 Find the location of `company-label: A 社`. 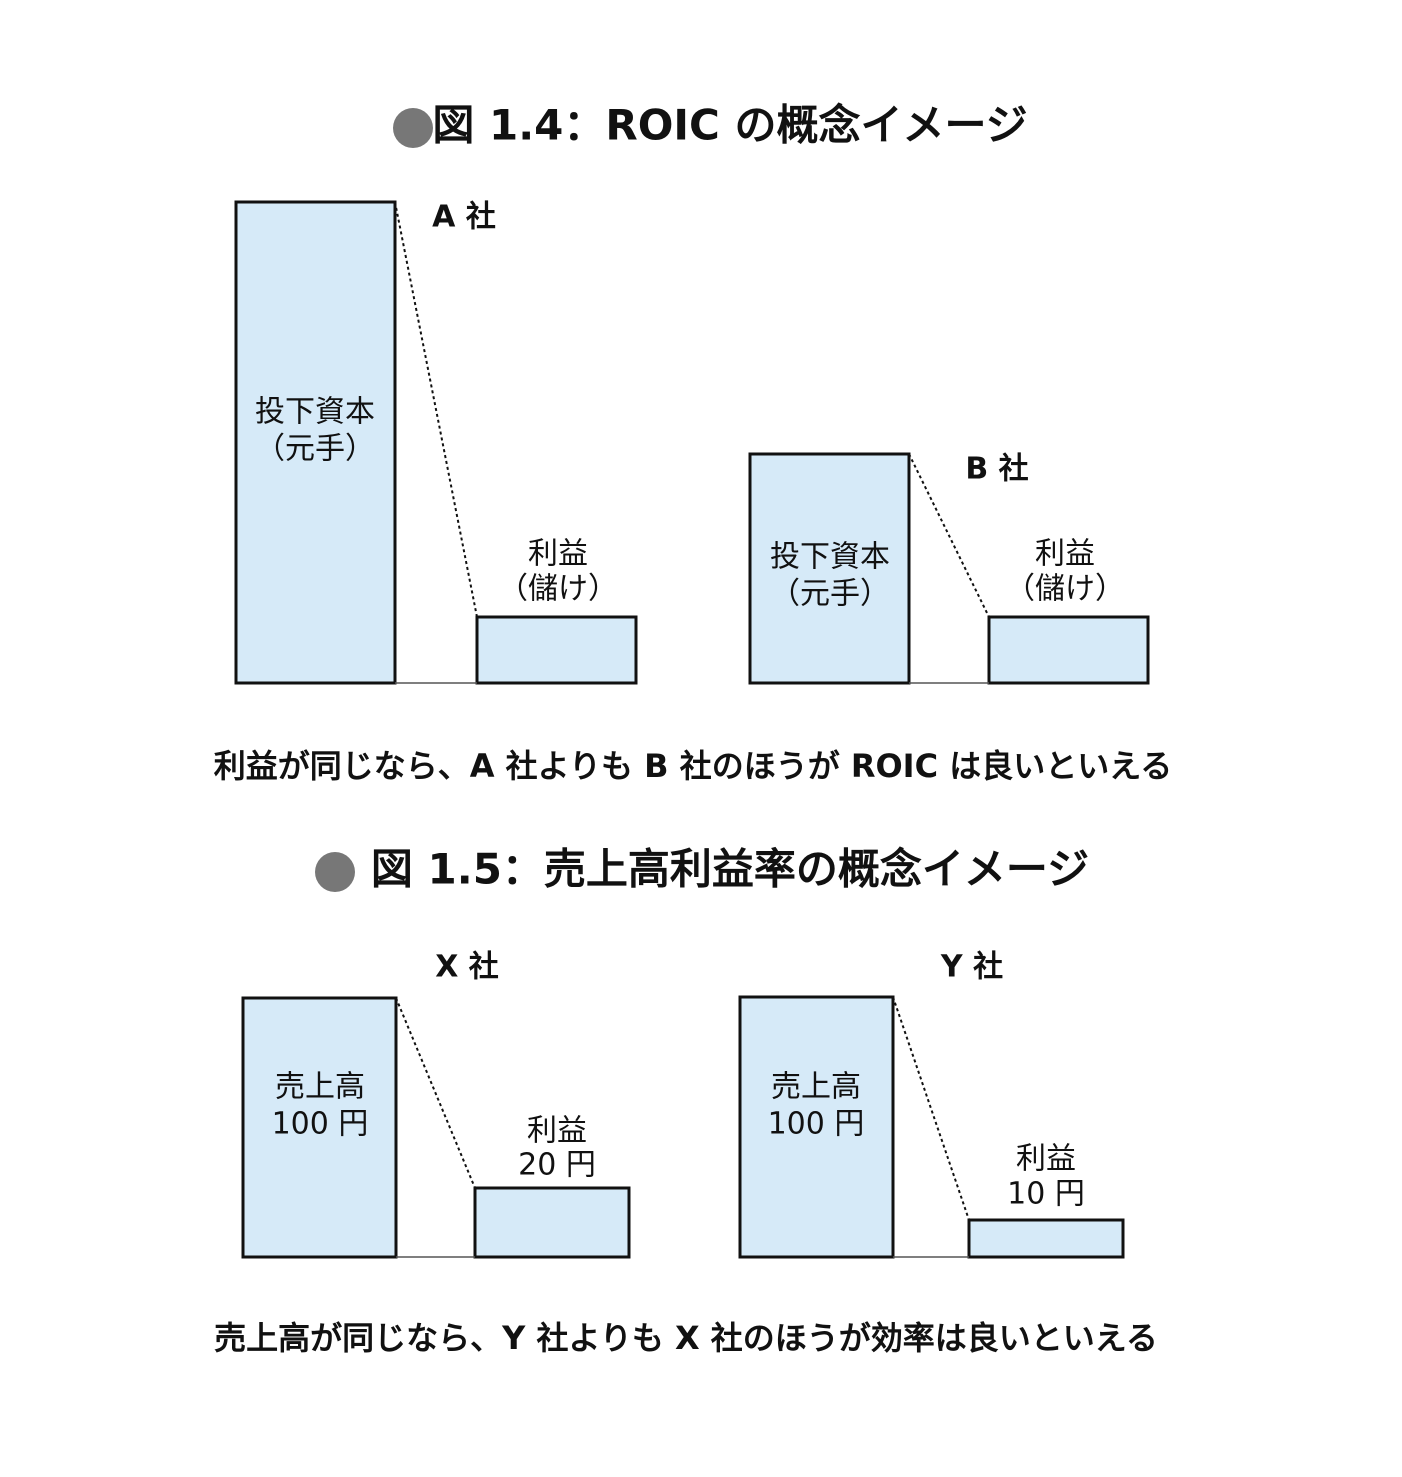

company-label: A 社 is located at coordinates (464, 217).